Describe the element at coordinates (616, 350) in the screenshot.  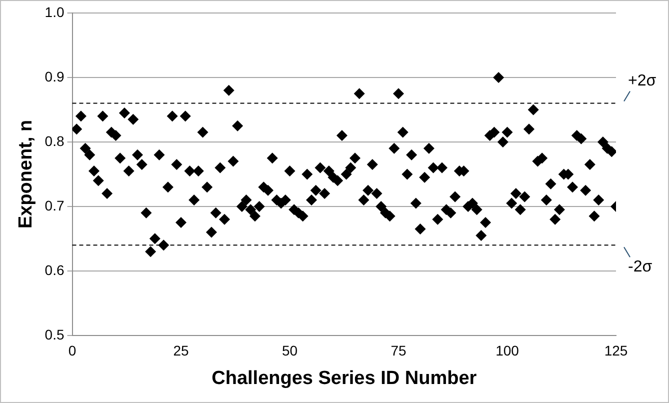
I see `x-tick-label: 125` at that location.